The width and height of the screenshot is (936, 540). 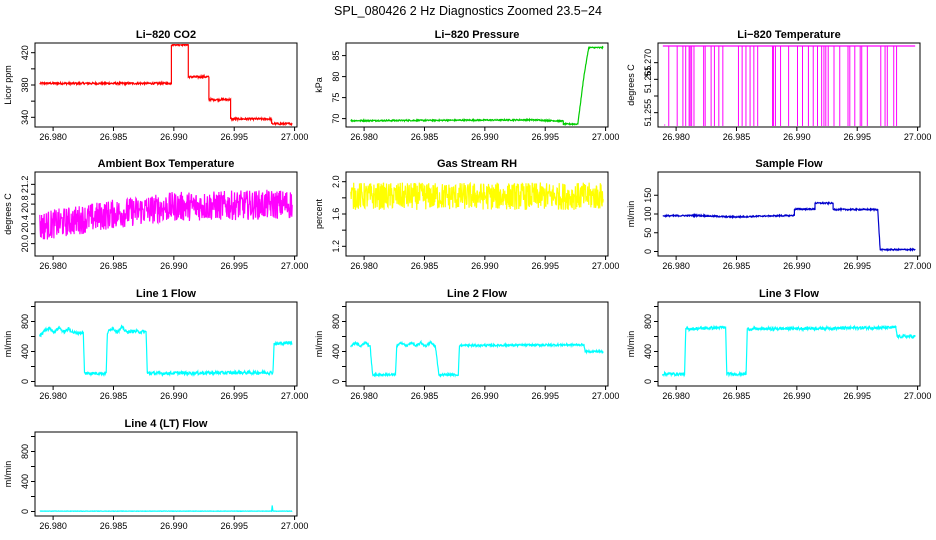 I want to click on y-tick-label: 150, so click(x=648, y=195).